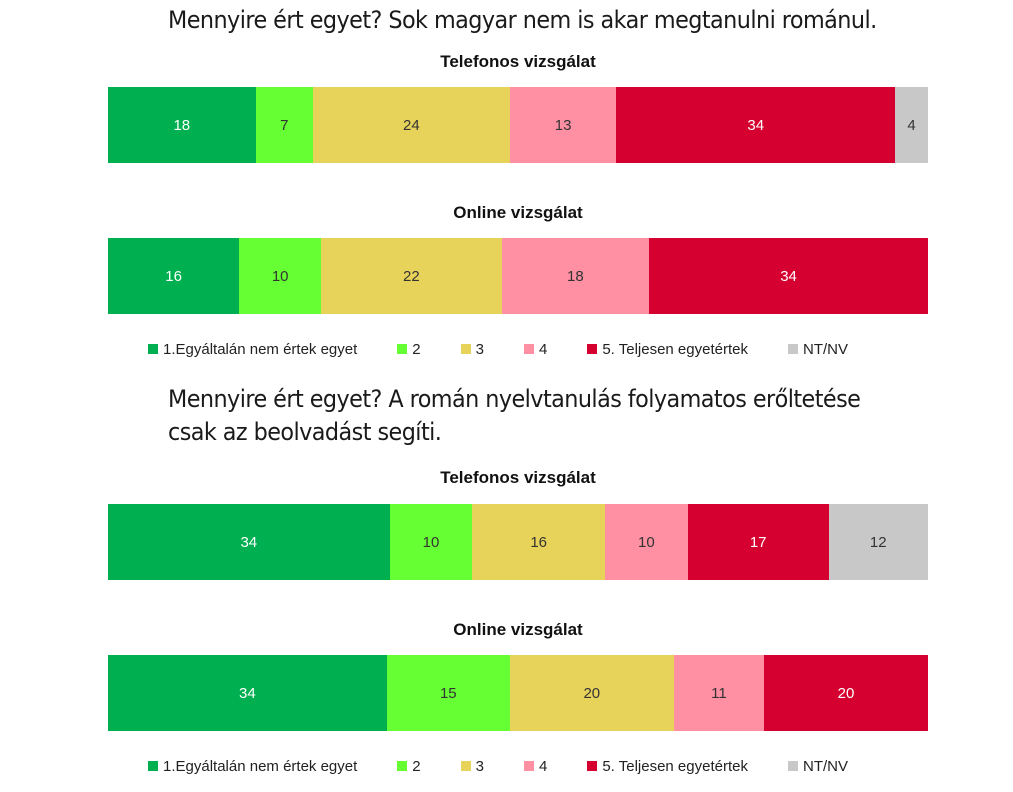  What do you see at coordinates (575, 276) in the screenshot?
I see `bar-segment-4: 18` at bounding box center [575, 276].